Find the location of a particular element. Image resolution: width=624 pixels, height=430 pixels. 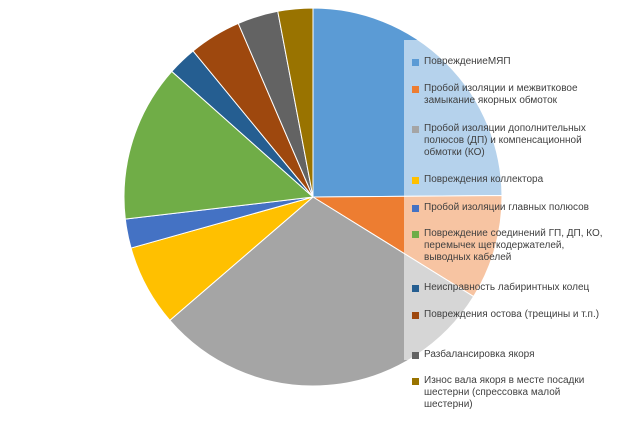

legend-item: ПовреждениеМЯП is located at coordinates (510, 62).